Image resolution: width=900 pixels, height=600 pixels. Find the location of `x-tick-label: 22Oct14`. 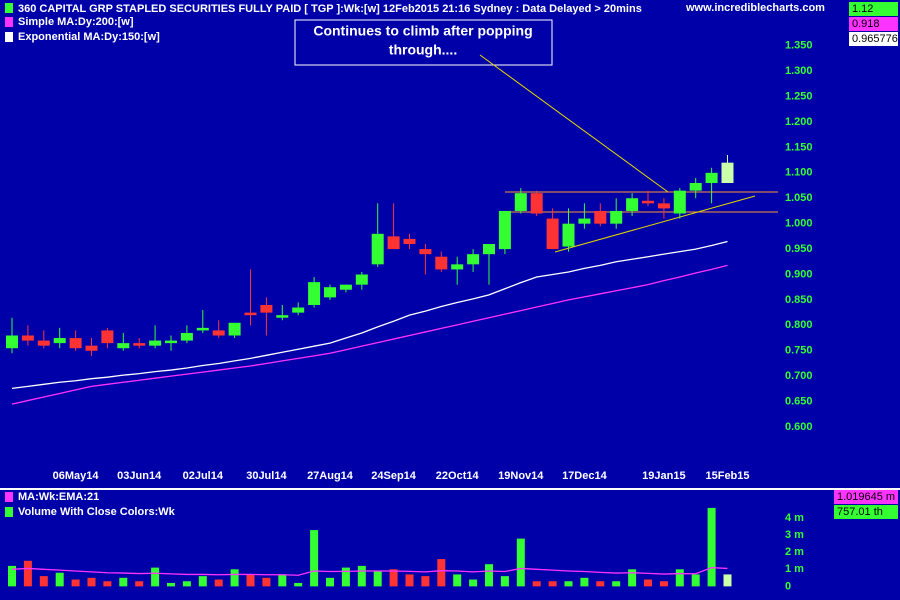

x-tick-label: 22Oct14 is located at coordinates (458, 476).